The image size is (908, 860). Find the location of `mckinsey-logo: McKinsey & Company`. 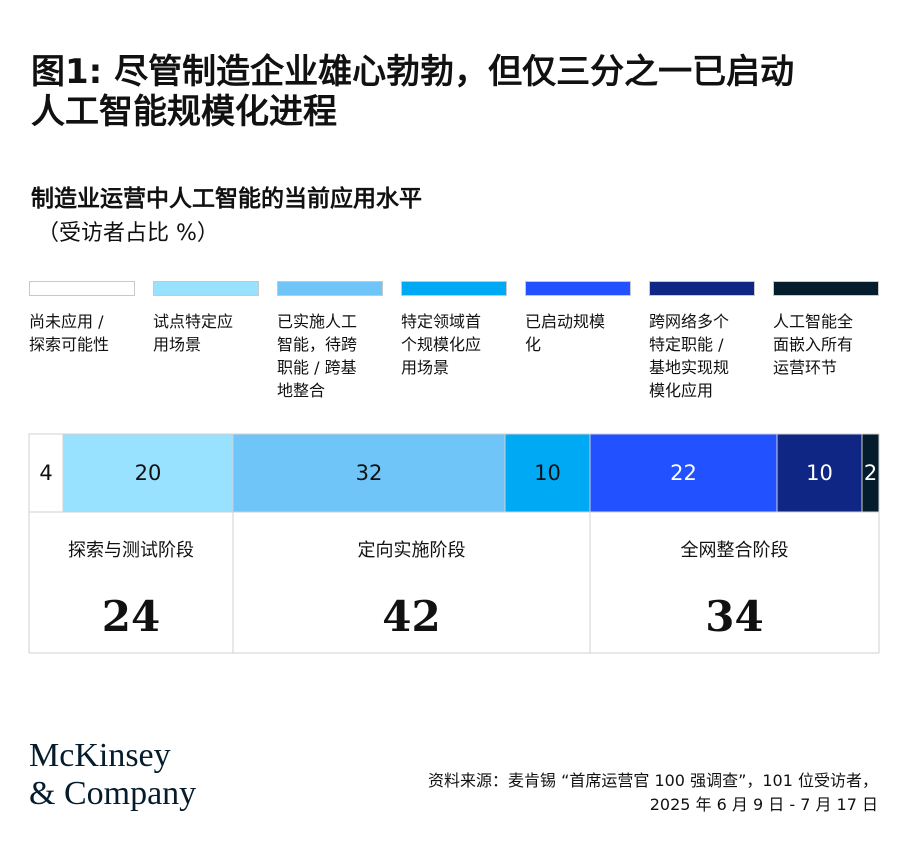

mckinsey-logo: McKinsey & Company is located at coordinates (112, 775).